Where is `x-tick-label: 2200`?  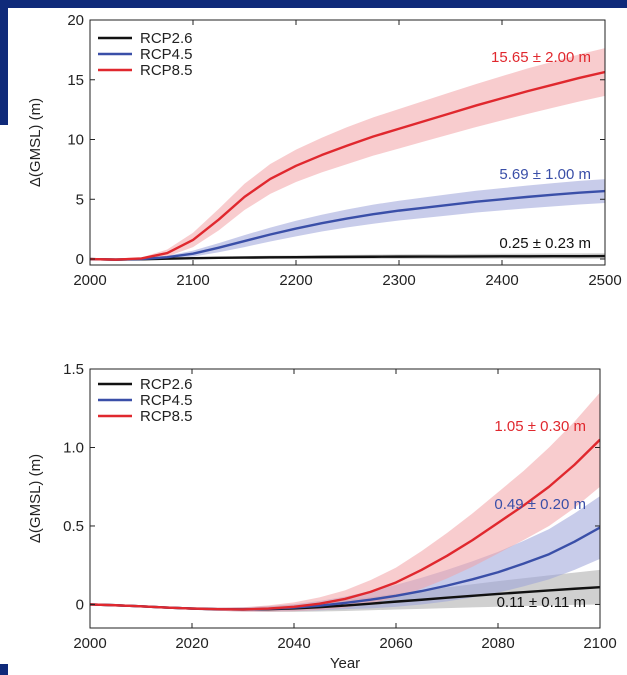
x-tick-label: 2200 is located at coordinates (295, 280).